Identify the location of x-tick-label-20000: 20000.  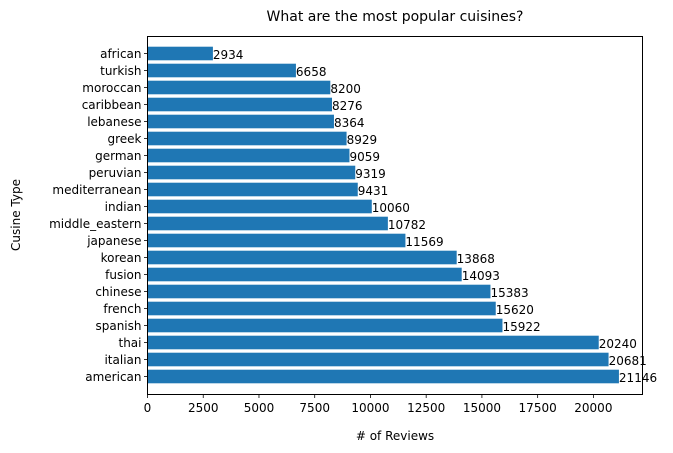
(593, 408).